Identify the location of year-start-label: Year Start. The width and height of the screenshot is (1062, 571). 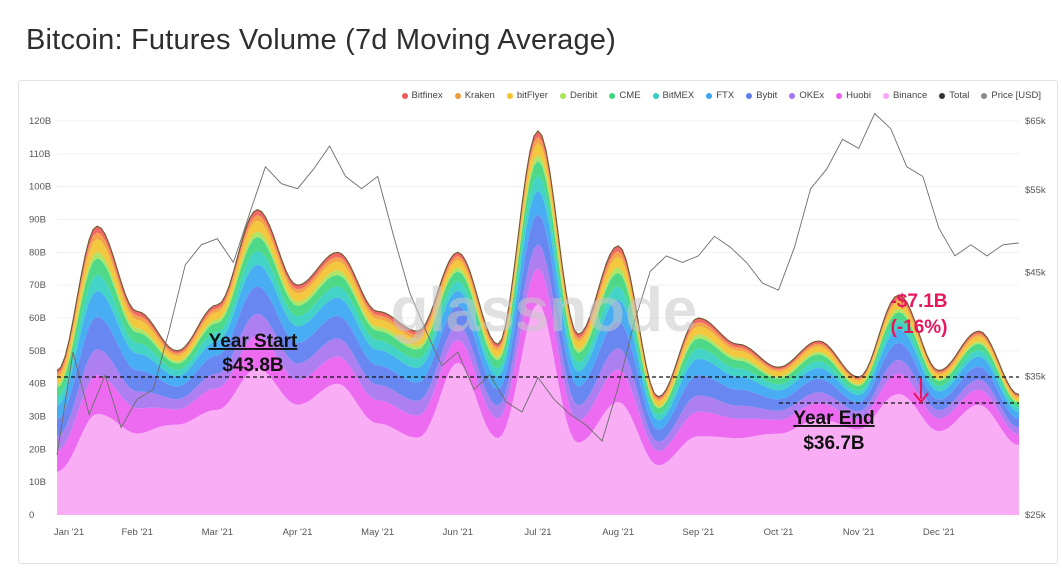
(253, 341).